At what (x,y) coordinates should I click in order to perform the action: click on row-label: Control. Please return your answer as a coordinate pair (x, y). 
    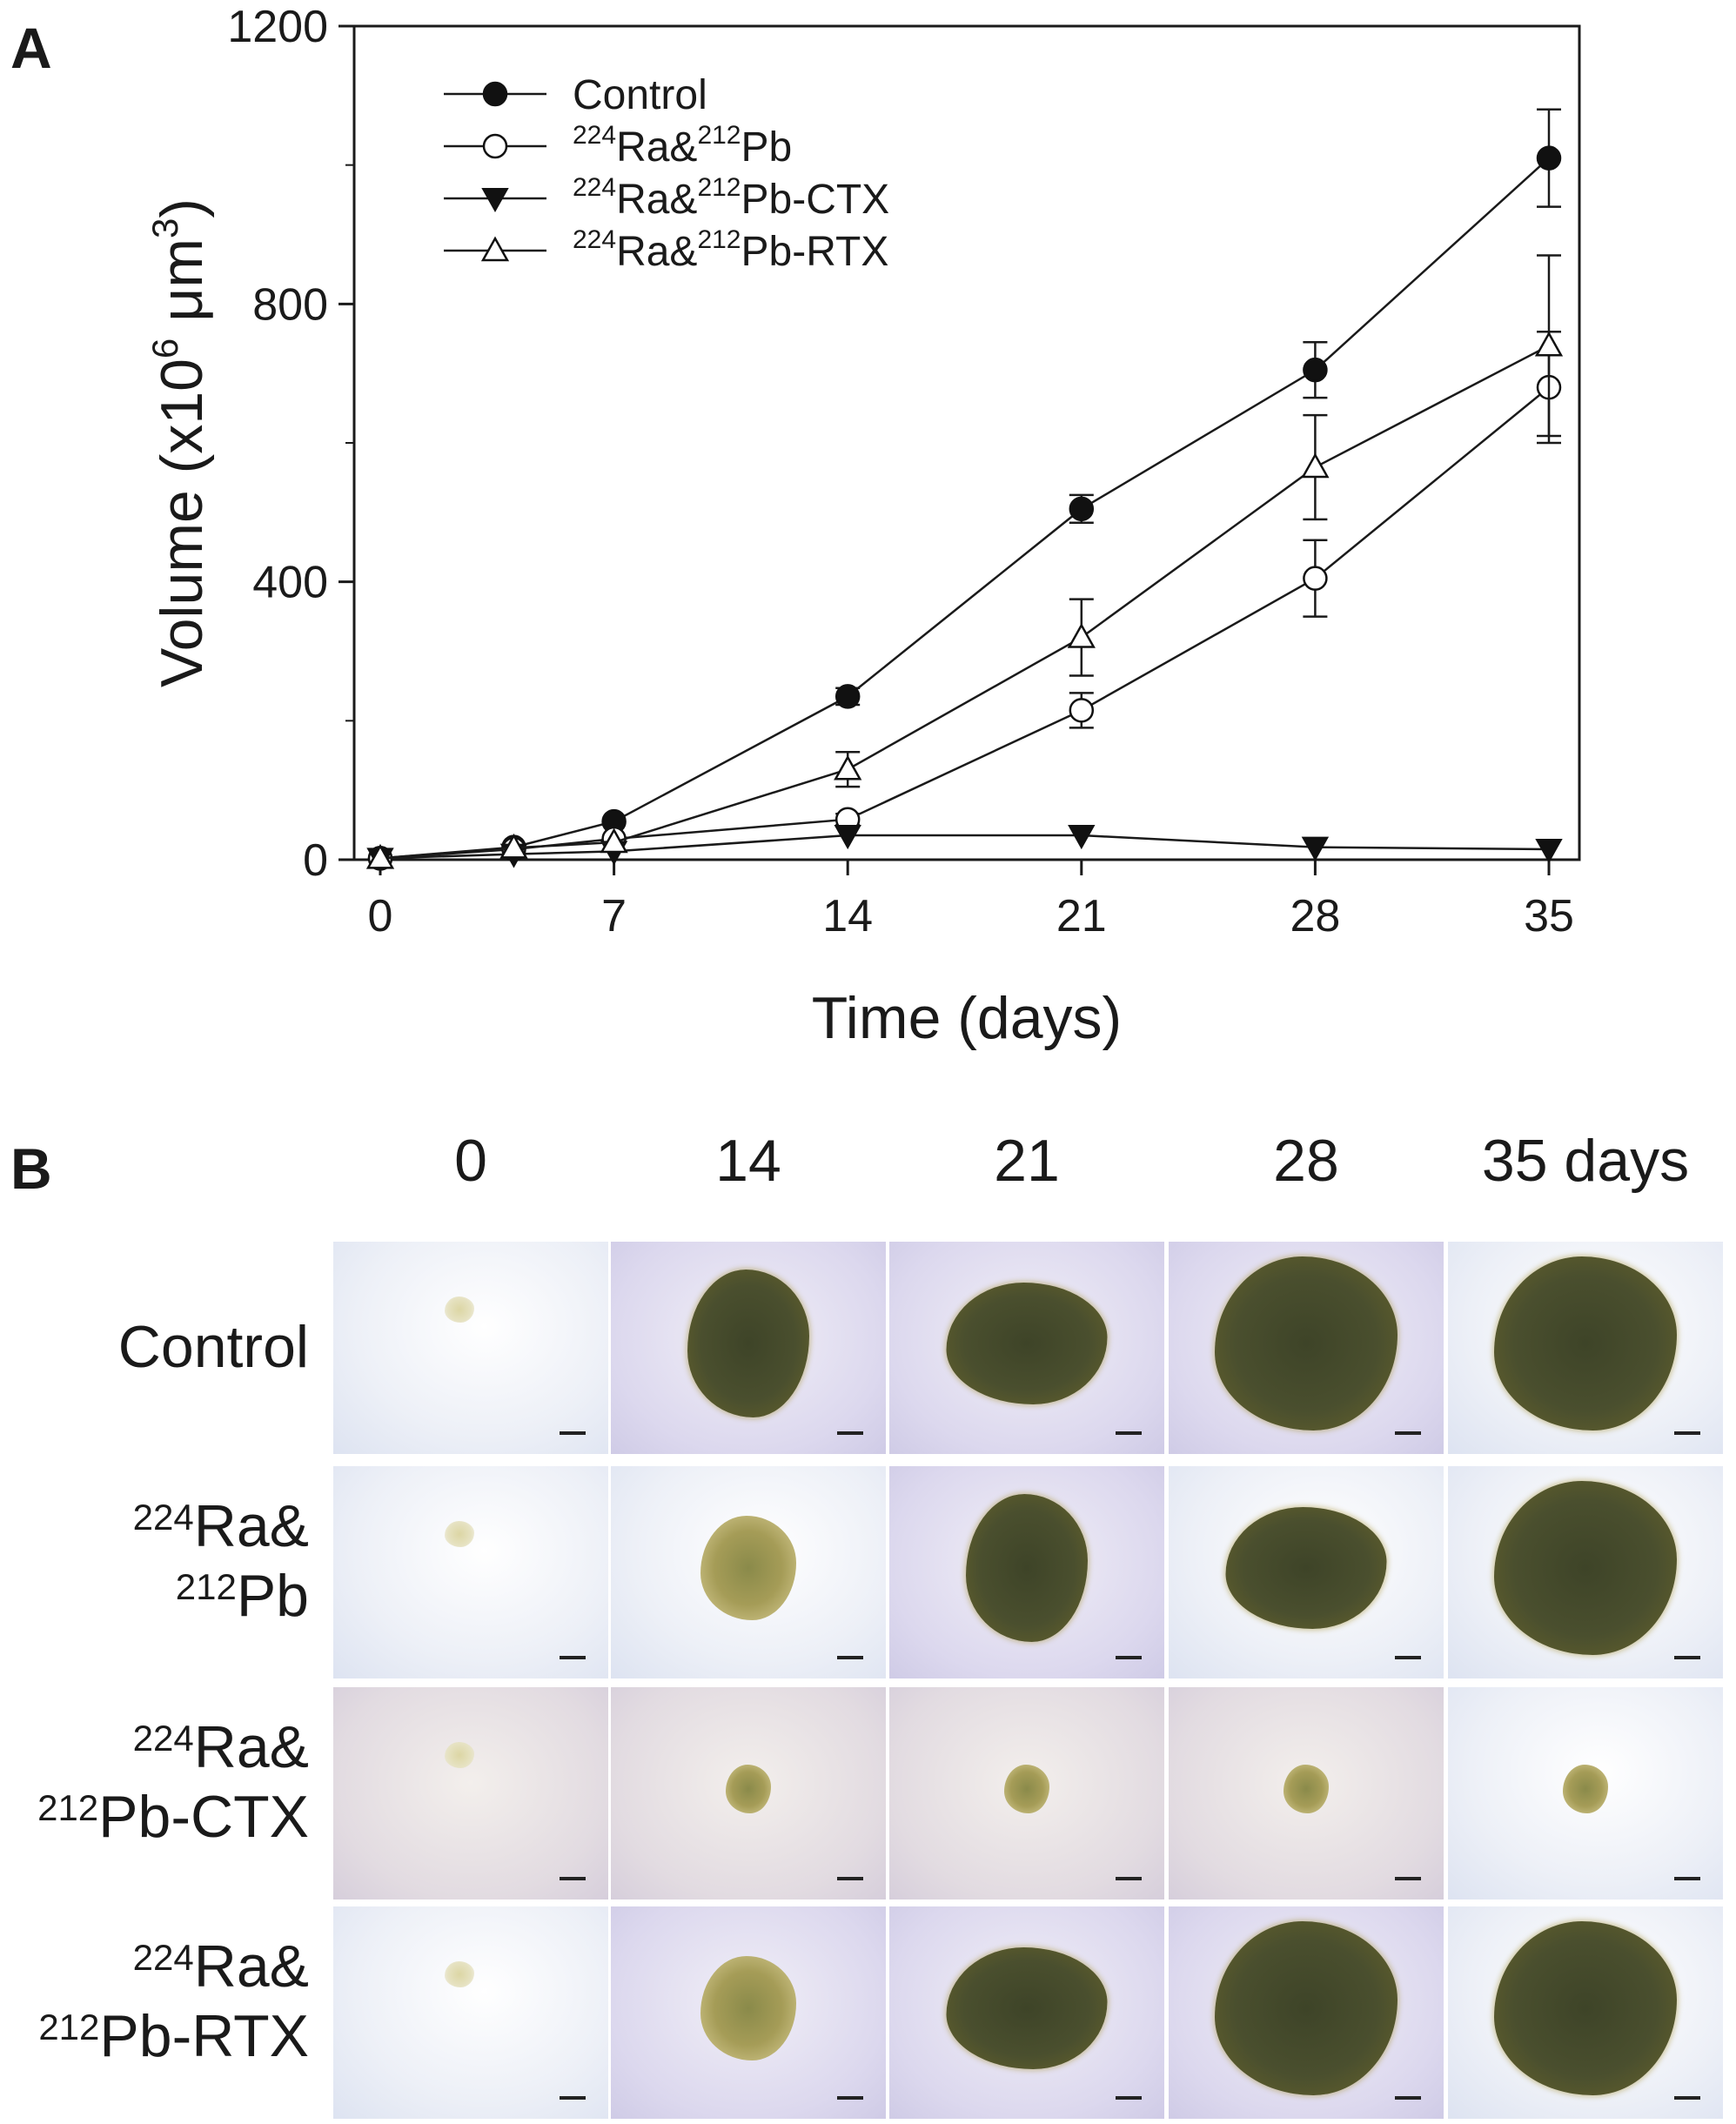
    Looking at the image, I should click on (159, 1348).